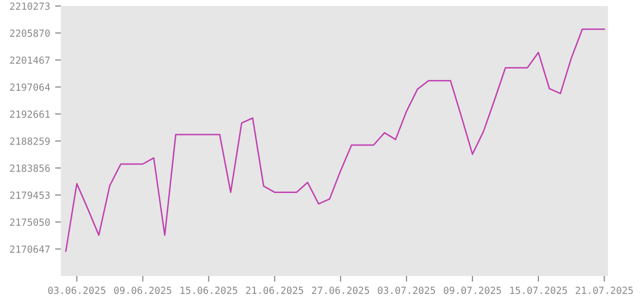 The width and height of the screenshot is (640, 300). I want to click on x-tick-label: 09.06.2025, so click(143, 290).